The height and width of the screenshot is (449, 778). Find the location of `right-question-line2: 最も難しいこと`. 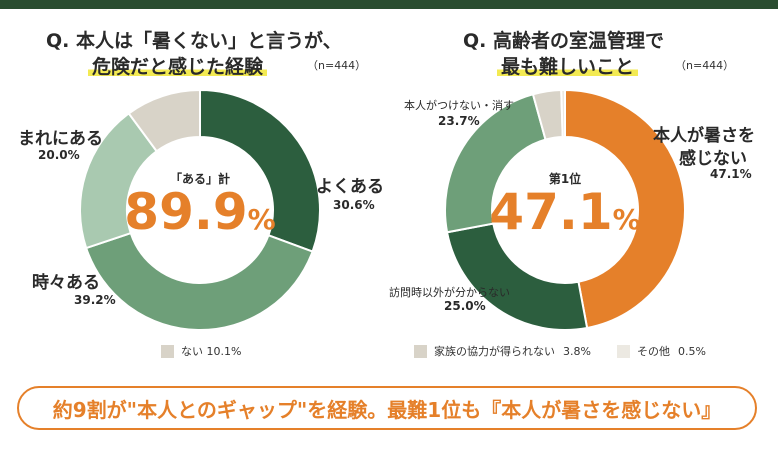

right-question-line2: 最も難しいこと is located at coordinates (568, 65).